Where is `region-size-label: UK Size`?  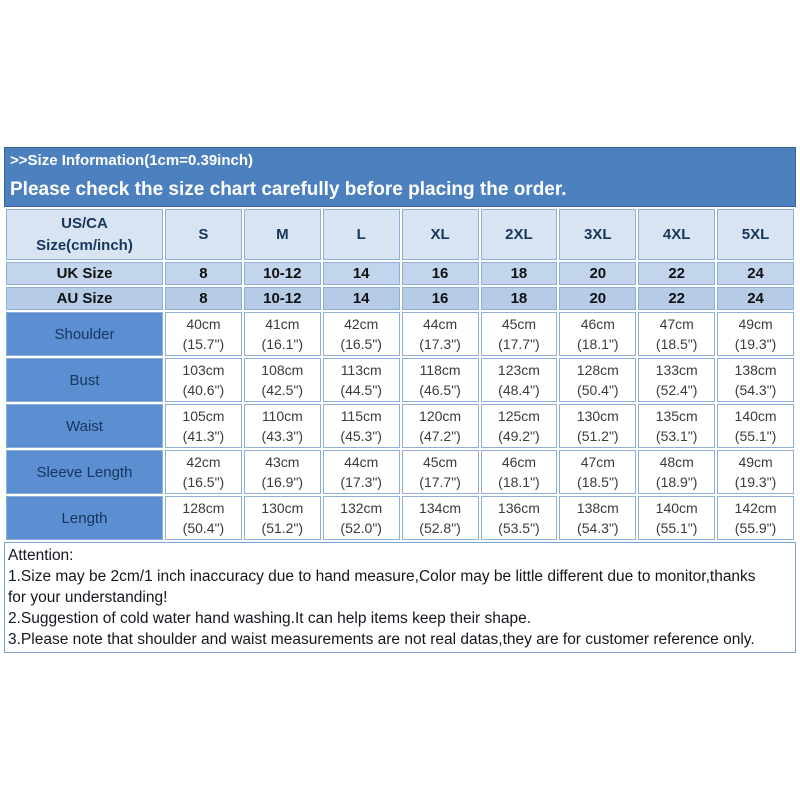 region-size-label: UK Size is located at coordinates (84, 273).